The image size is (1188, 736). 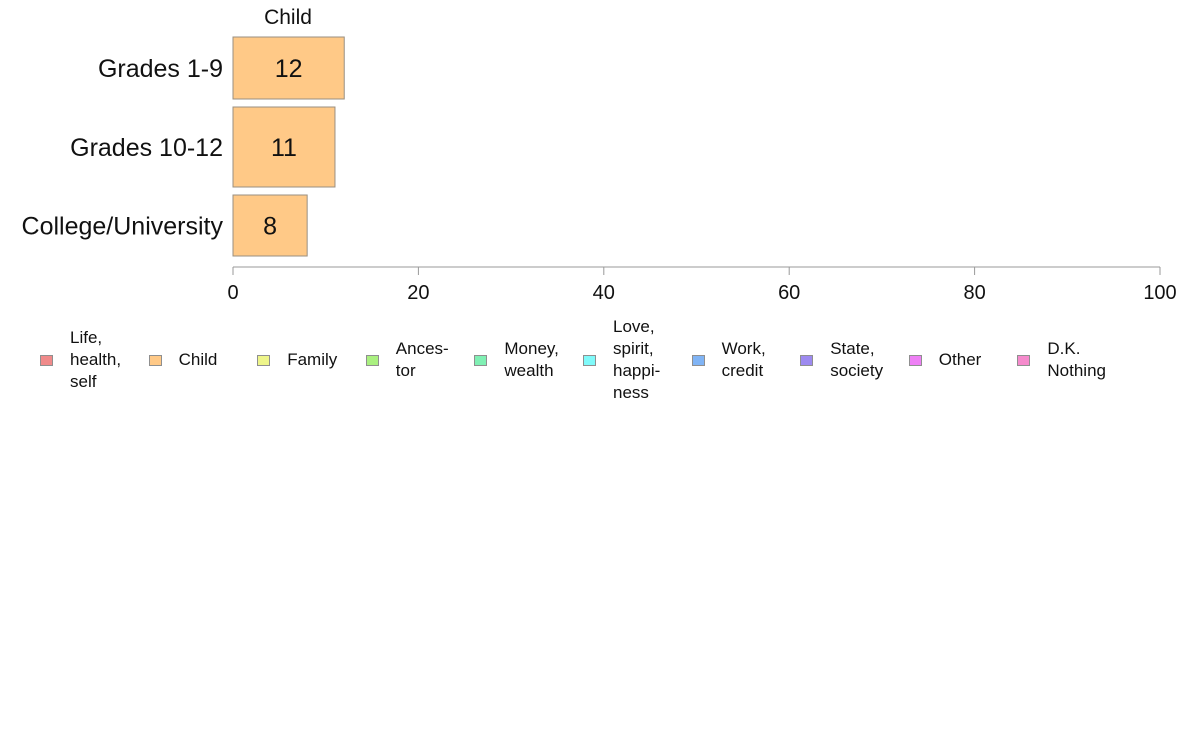 I want to click on category-label: Grades 10-12, so click(x=146, y=148).